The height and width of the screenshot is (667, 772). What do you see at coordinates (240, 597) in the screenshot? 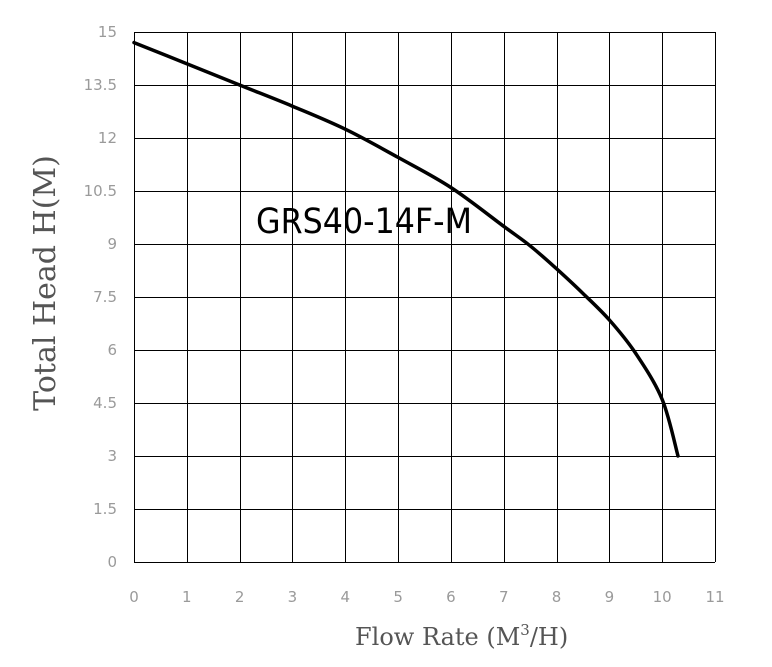
I see `x-tick-label: 2` at bounding box center [240, 597].